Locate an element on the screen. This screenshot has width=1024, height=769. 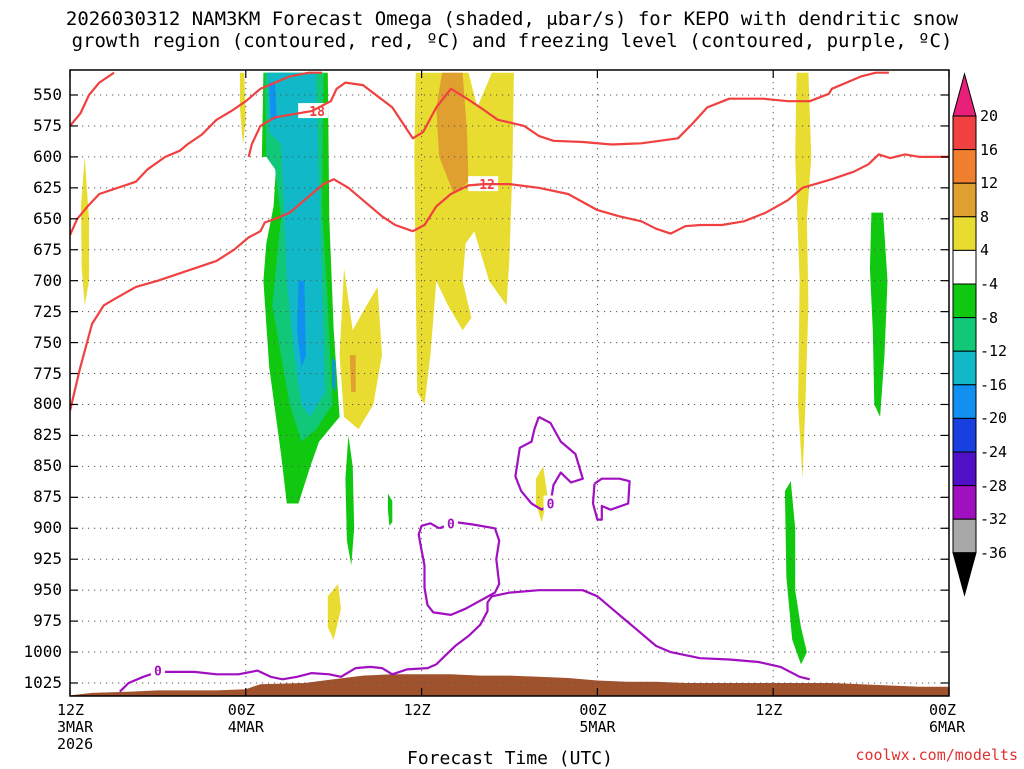
x-tick-label: 12Z 3MAR 2026 is located at coordinates (75, 727).